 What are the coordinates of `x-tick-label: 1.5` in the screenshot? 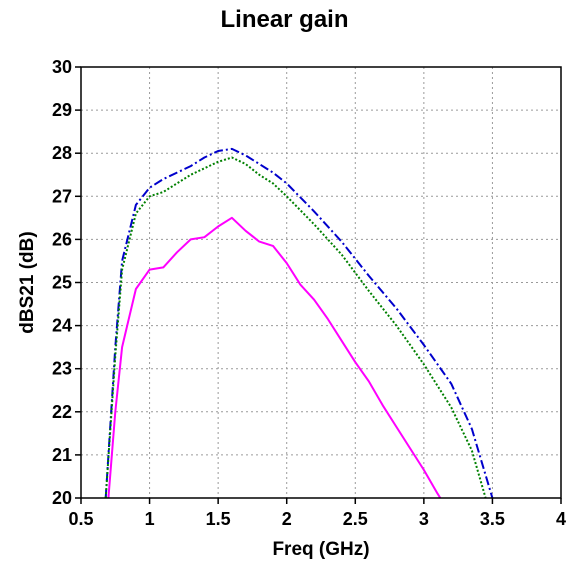 It's located at (218, 519).